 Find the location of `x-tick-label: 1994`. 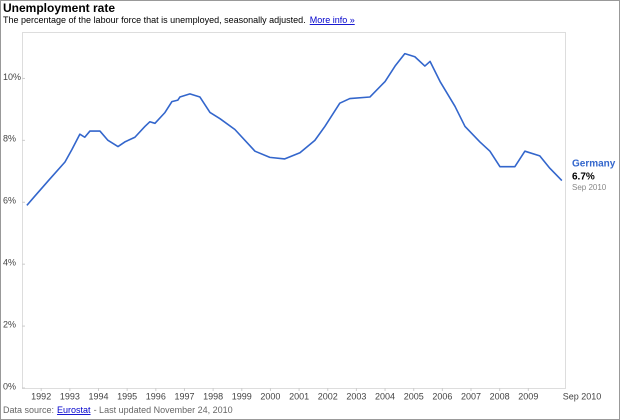

x-tick-label: 1994 is located at coordinates (98, 396).